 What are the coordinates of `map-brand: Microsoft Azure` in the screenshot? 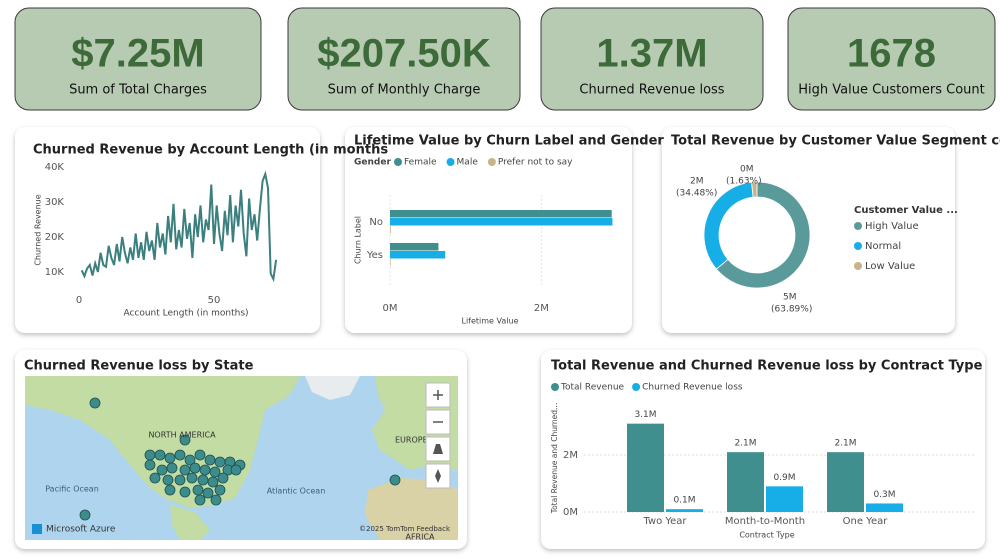 It's located at (81, 530).